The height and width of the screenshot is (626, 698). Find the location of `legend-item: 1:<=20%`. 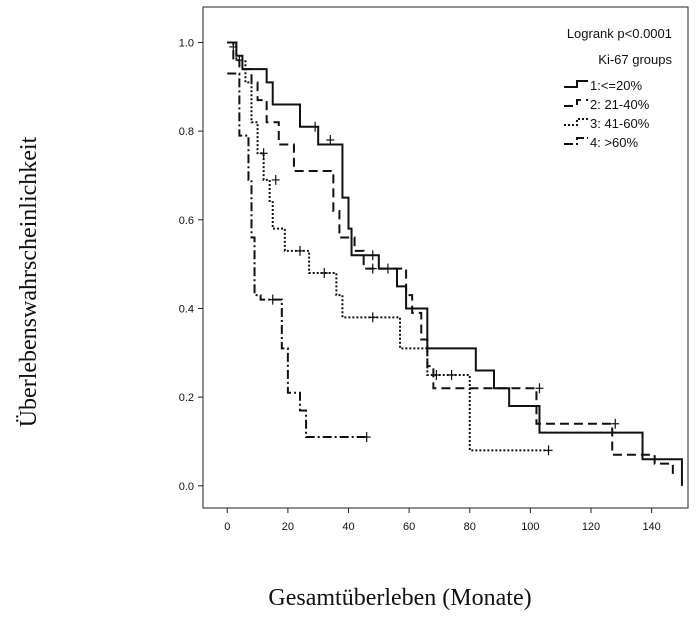

legend-item: 1:<=20% is located at coordinates (603, 85).